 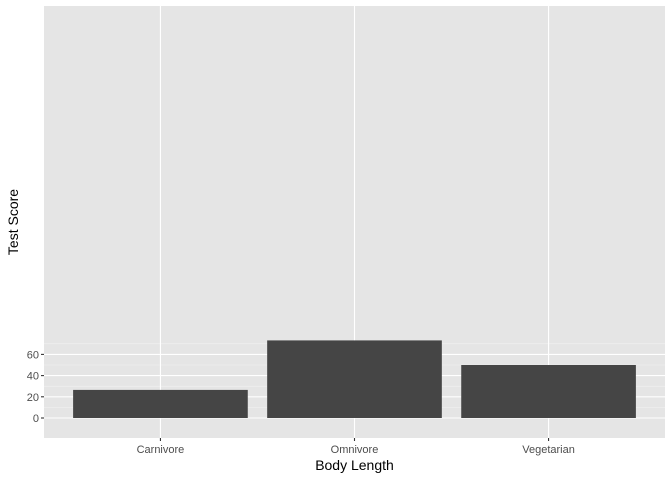 What do you see at coordinates (160, 403) in the screenshot?
I see `bar-carnivore` at bounding box center [160, 403].